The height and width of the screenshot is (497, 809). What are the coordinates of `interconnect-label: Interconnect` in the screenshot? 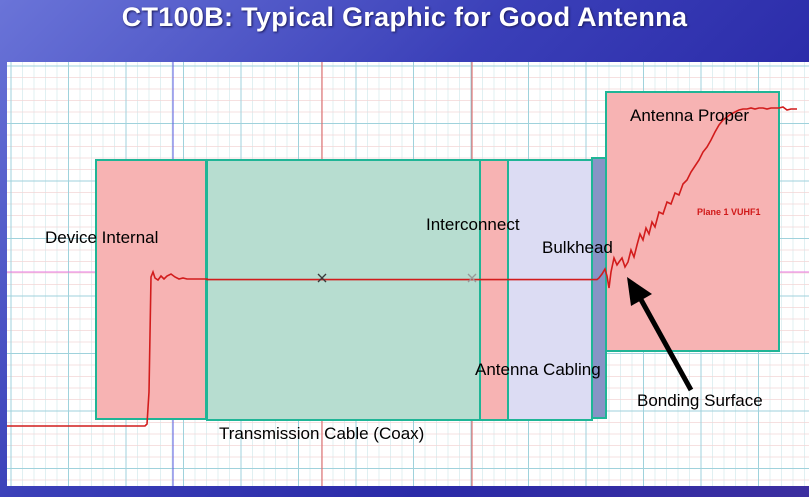 It's located at (473, 224).